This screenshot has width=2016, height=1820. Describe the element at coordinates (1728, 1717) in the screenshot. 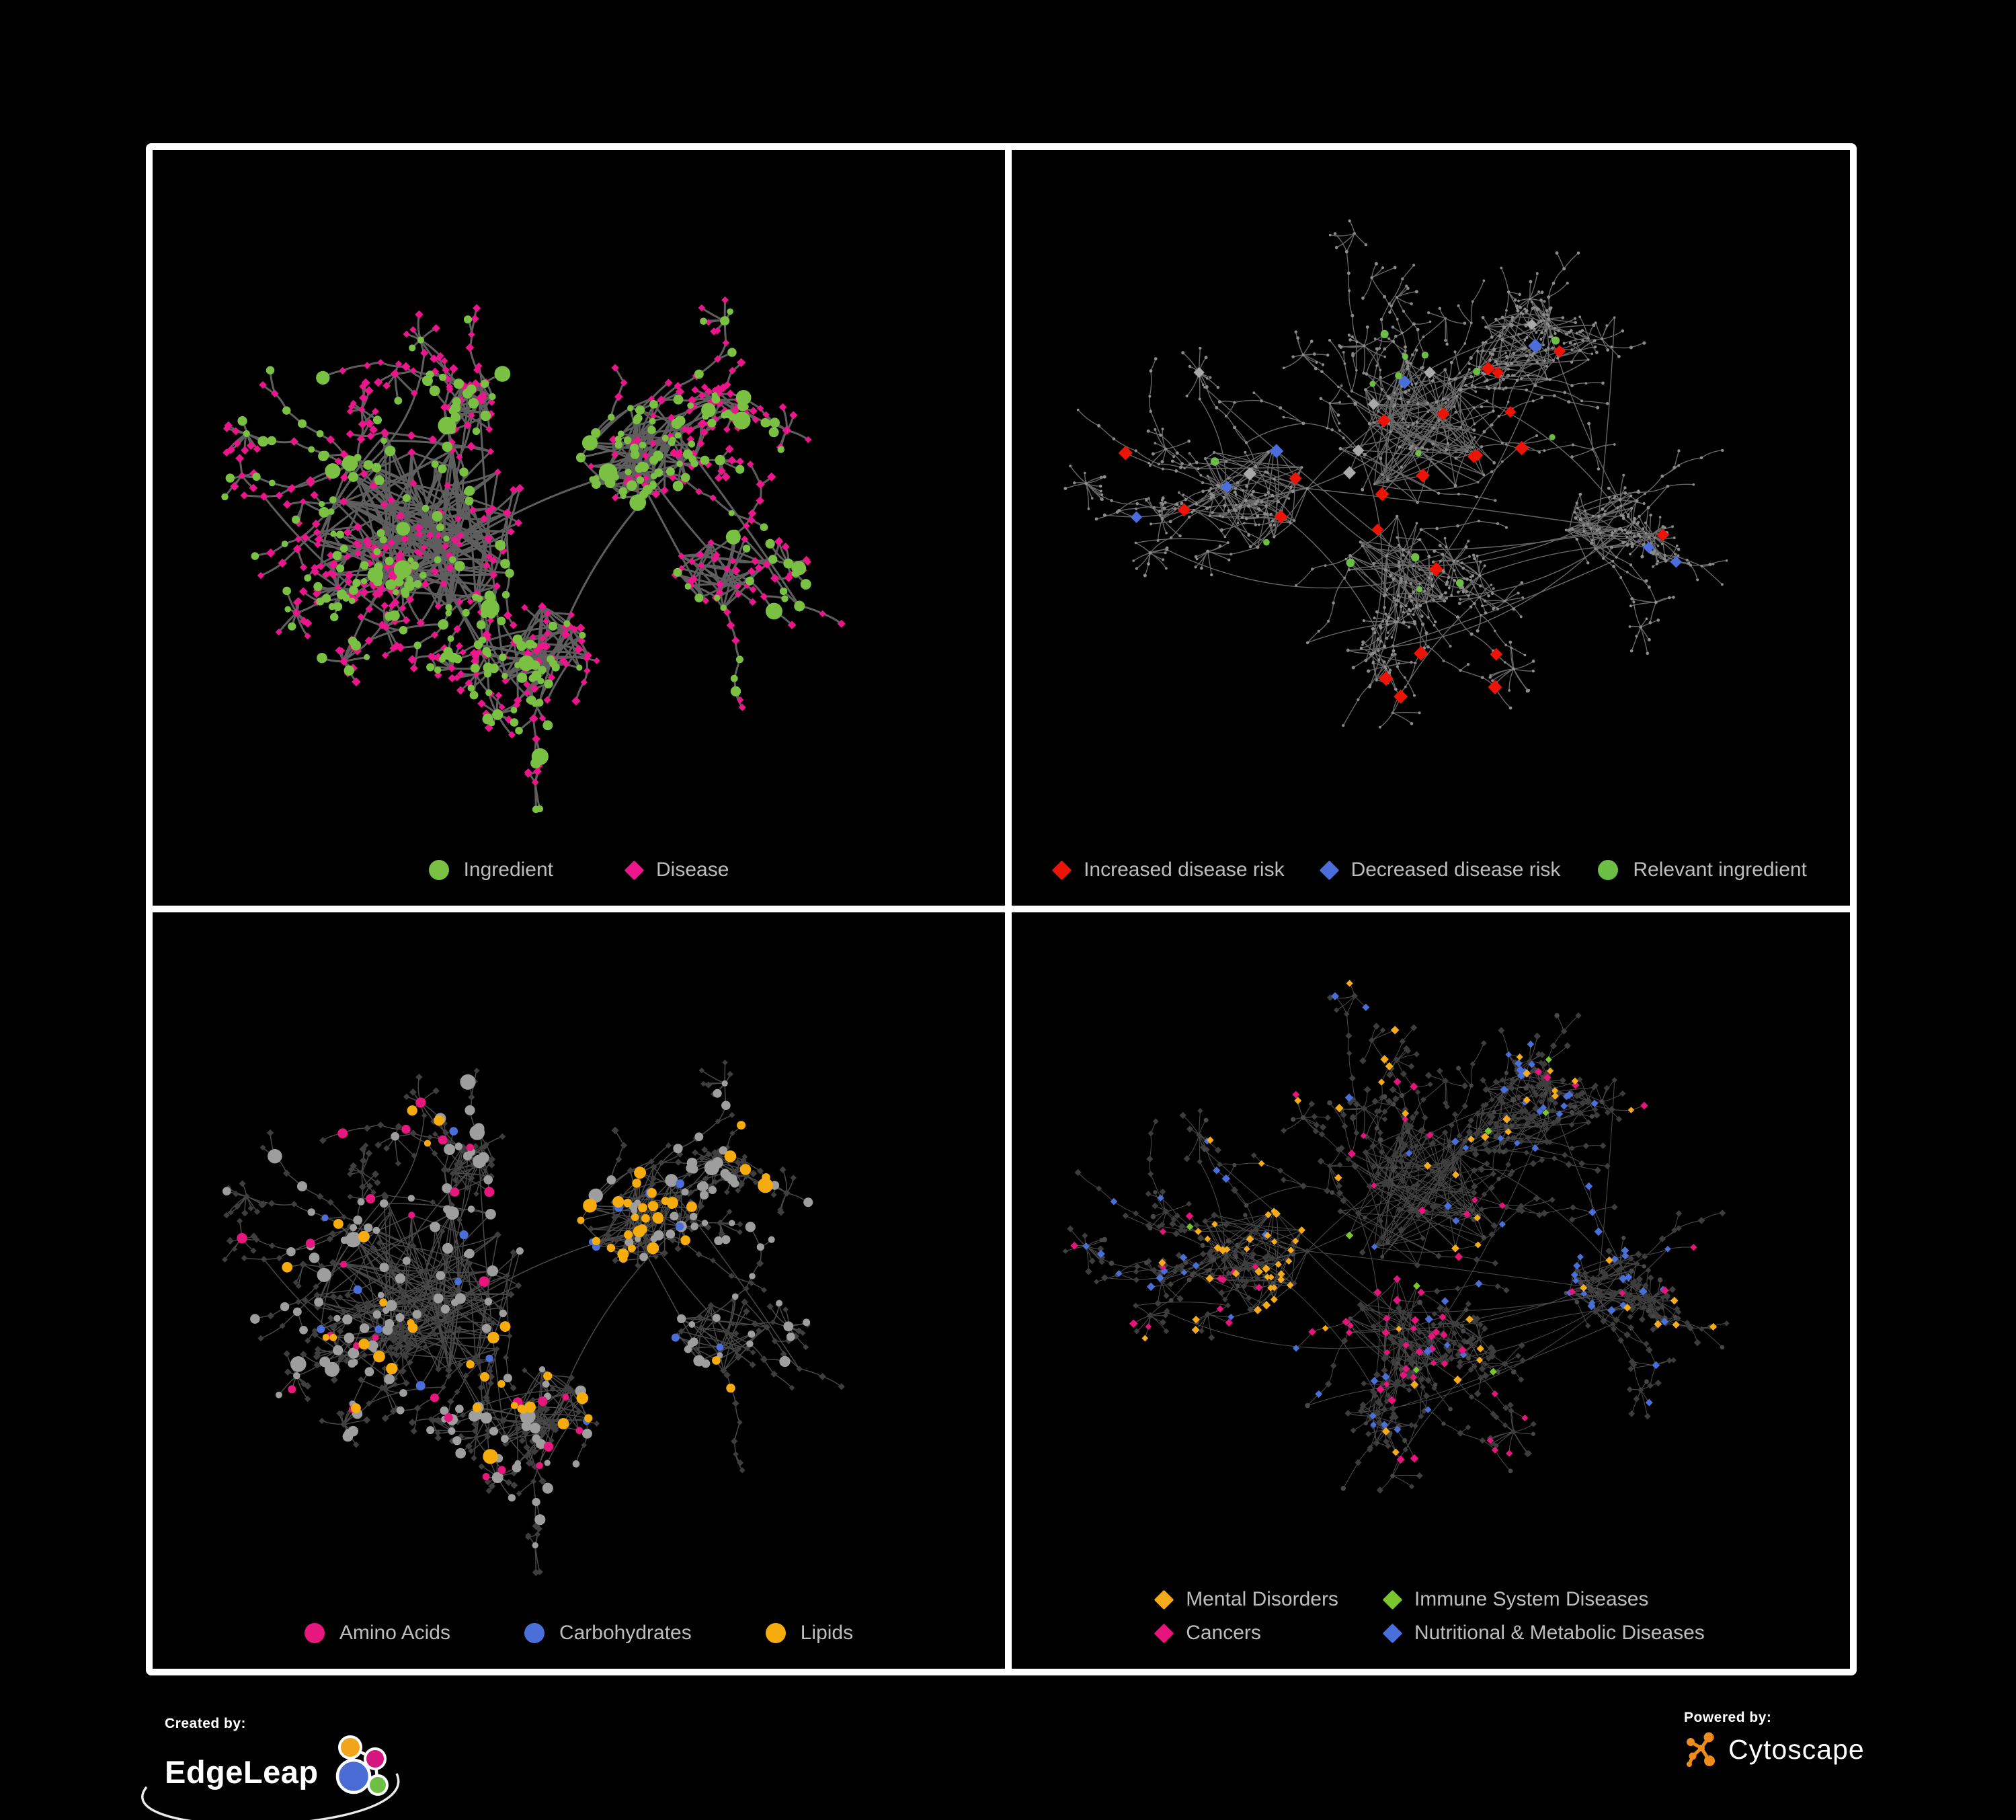

I see `powered-by-label: Powered by:` at that location.